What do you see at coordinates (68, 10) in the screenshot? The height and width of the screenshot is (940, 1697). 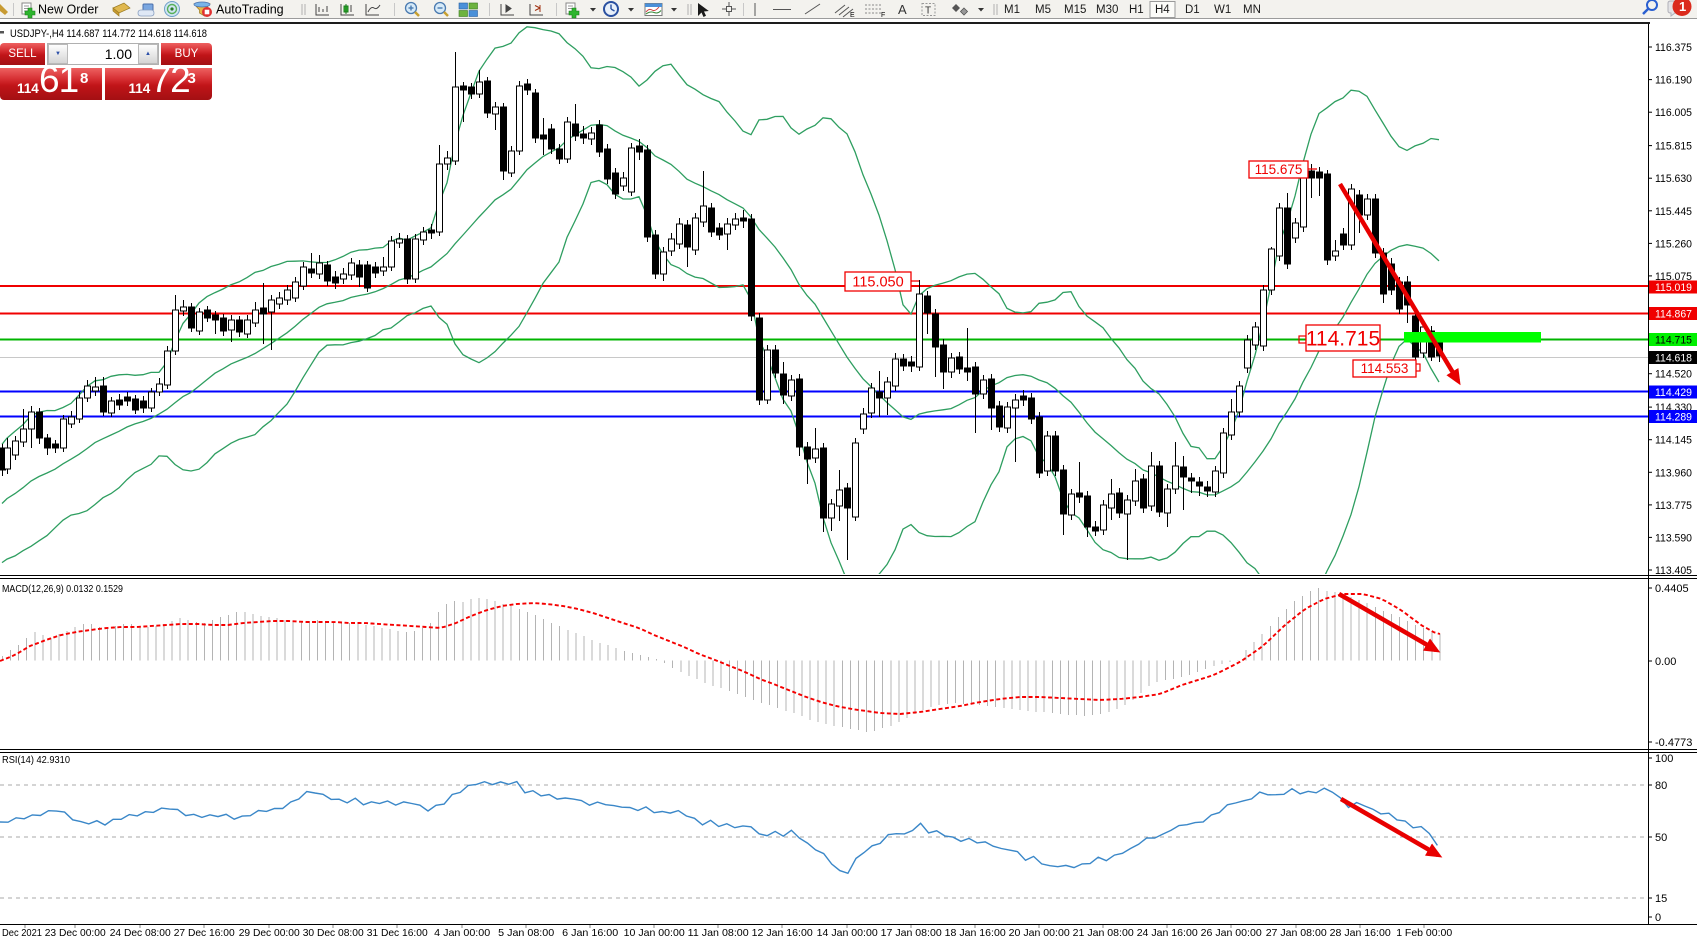 I see `svg-text: New Order` at bounding box center [68, 10].